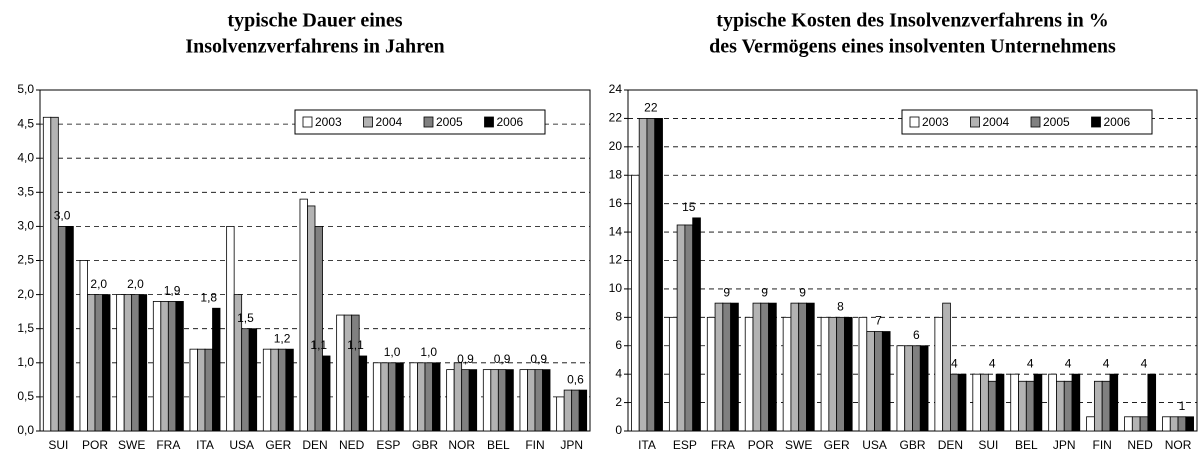 The width and height of the screenshot is (1203, 458). Describe the element at coordinates (837, 445) in the screenshot. I see `x-tick-label: GER` at that location.